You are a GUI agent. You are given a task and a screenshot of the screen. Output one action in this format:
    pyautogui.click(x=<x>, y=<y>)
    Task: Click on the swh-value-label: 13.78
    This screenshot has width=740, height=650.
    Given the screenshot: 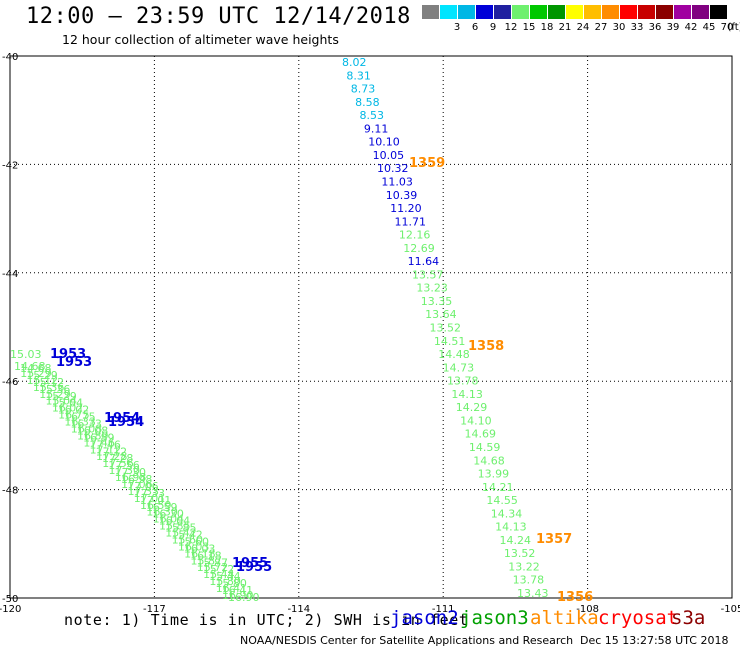 What is the action you would take?
    pyautogui.click(x=529, y=580)
    